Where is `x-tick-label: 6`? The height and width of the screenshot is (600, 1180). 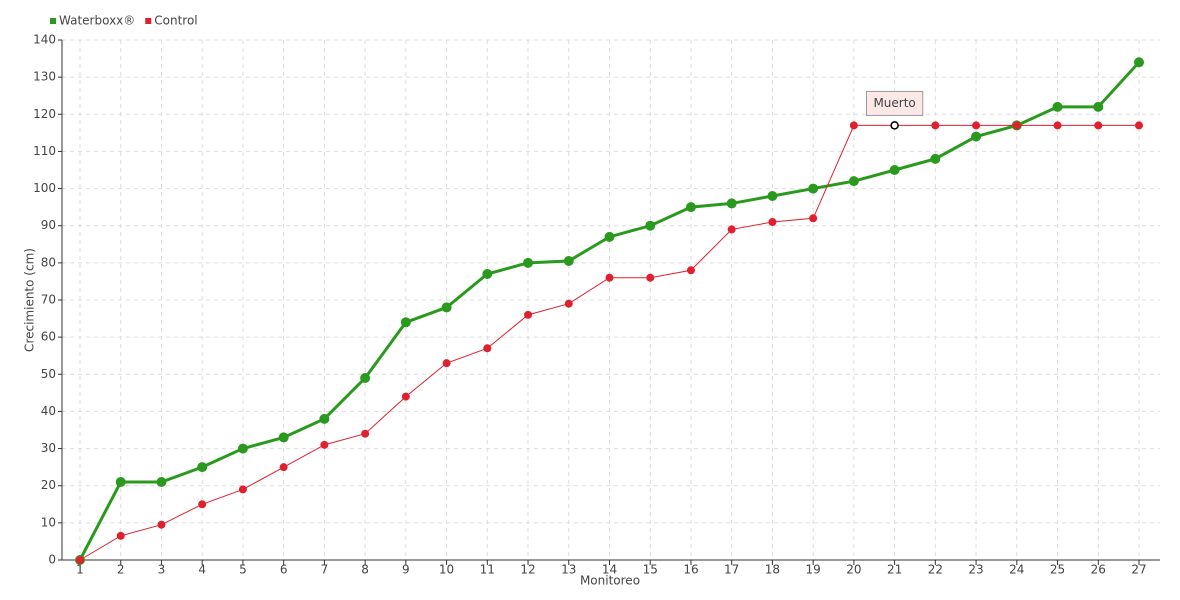 x-tick-label: 6 is located at coordinates (284, 570).